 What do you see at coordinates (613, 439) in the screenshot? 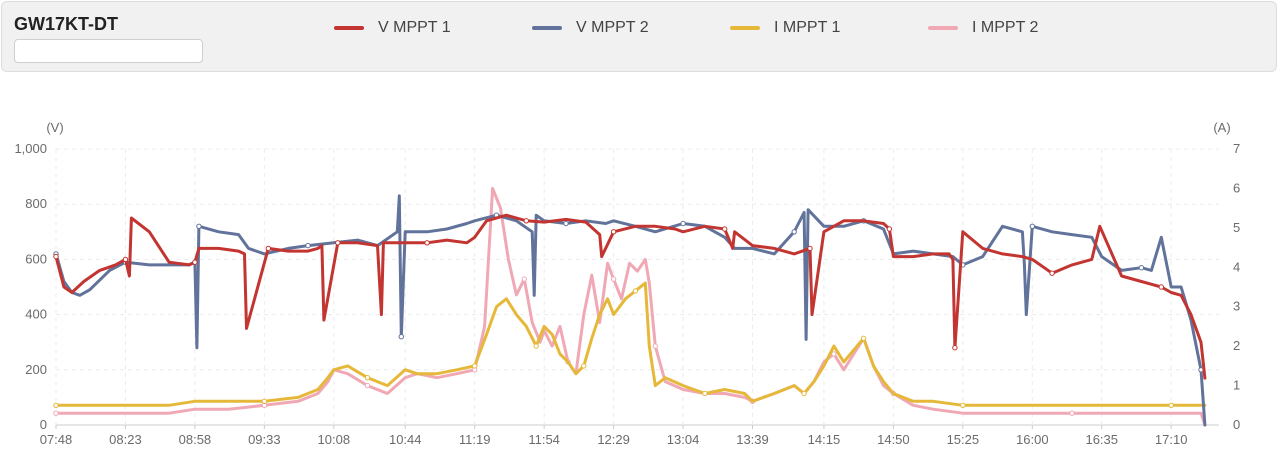
I see `x-tick-label: 12:29` at bounding box center [613, 439].